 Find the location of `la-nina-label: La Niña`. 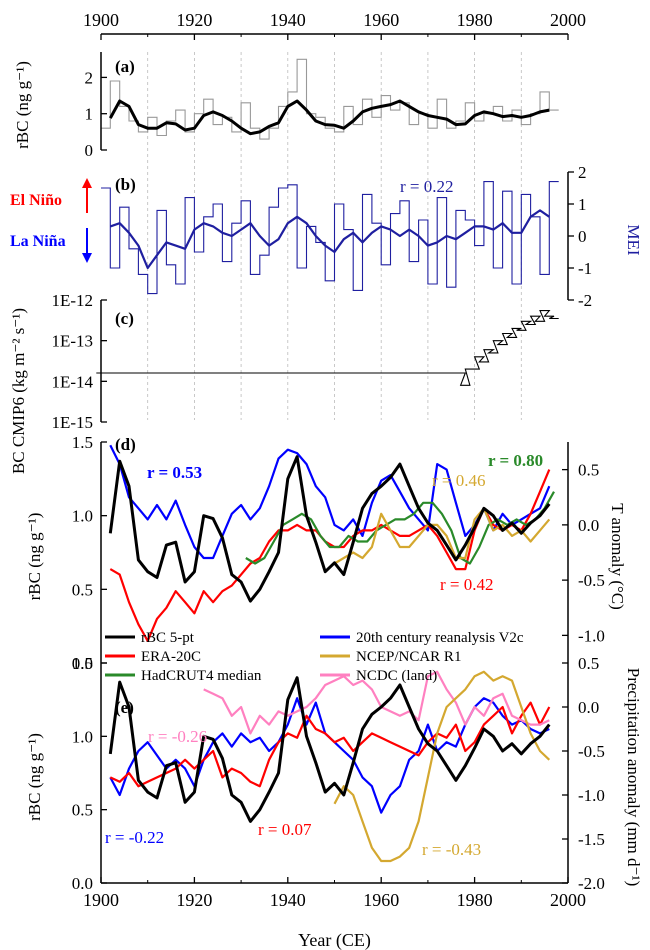

la-nina-label: La Niña is located at coordinates (38, 241).